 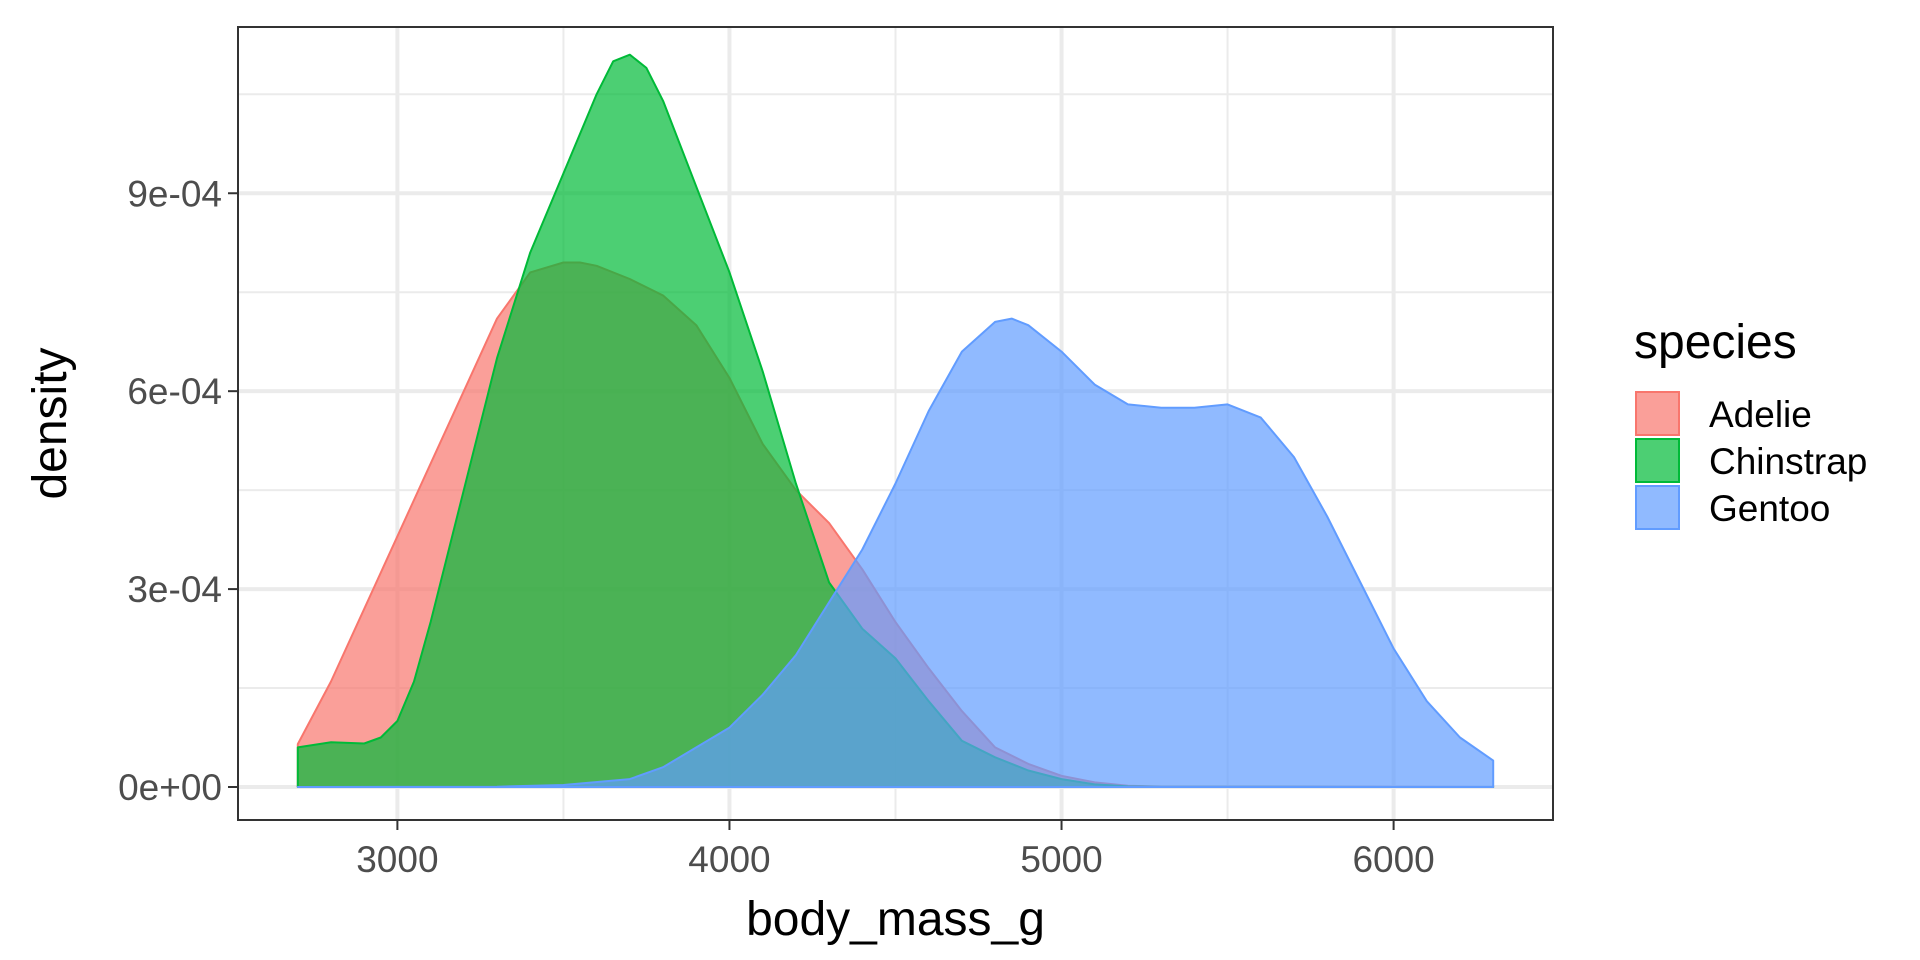 What do you see at coordinates (895, 850) in the screenshot?
I see `x-axis: 3000 4000 5000 6000` at bounding box center [895, 850].